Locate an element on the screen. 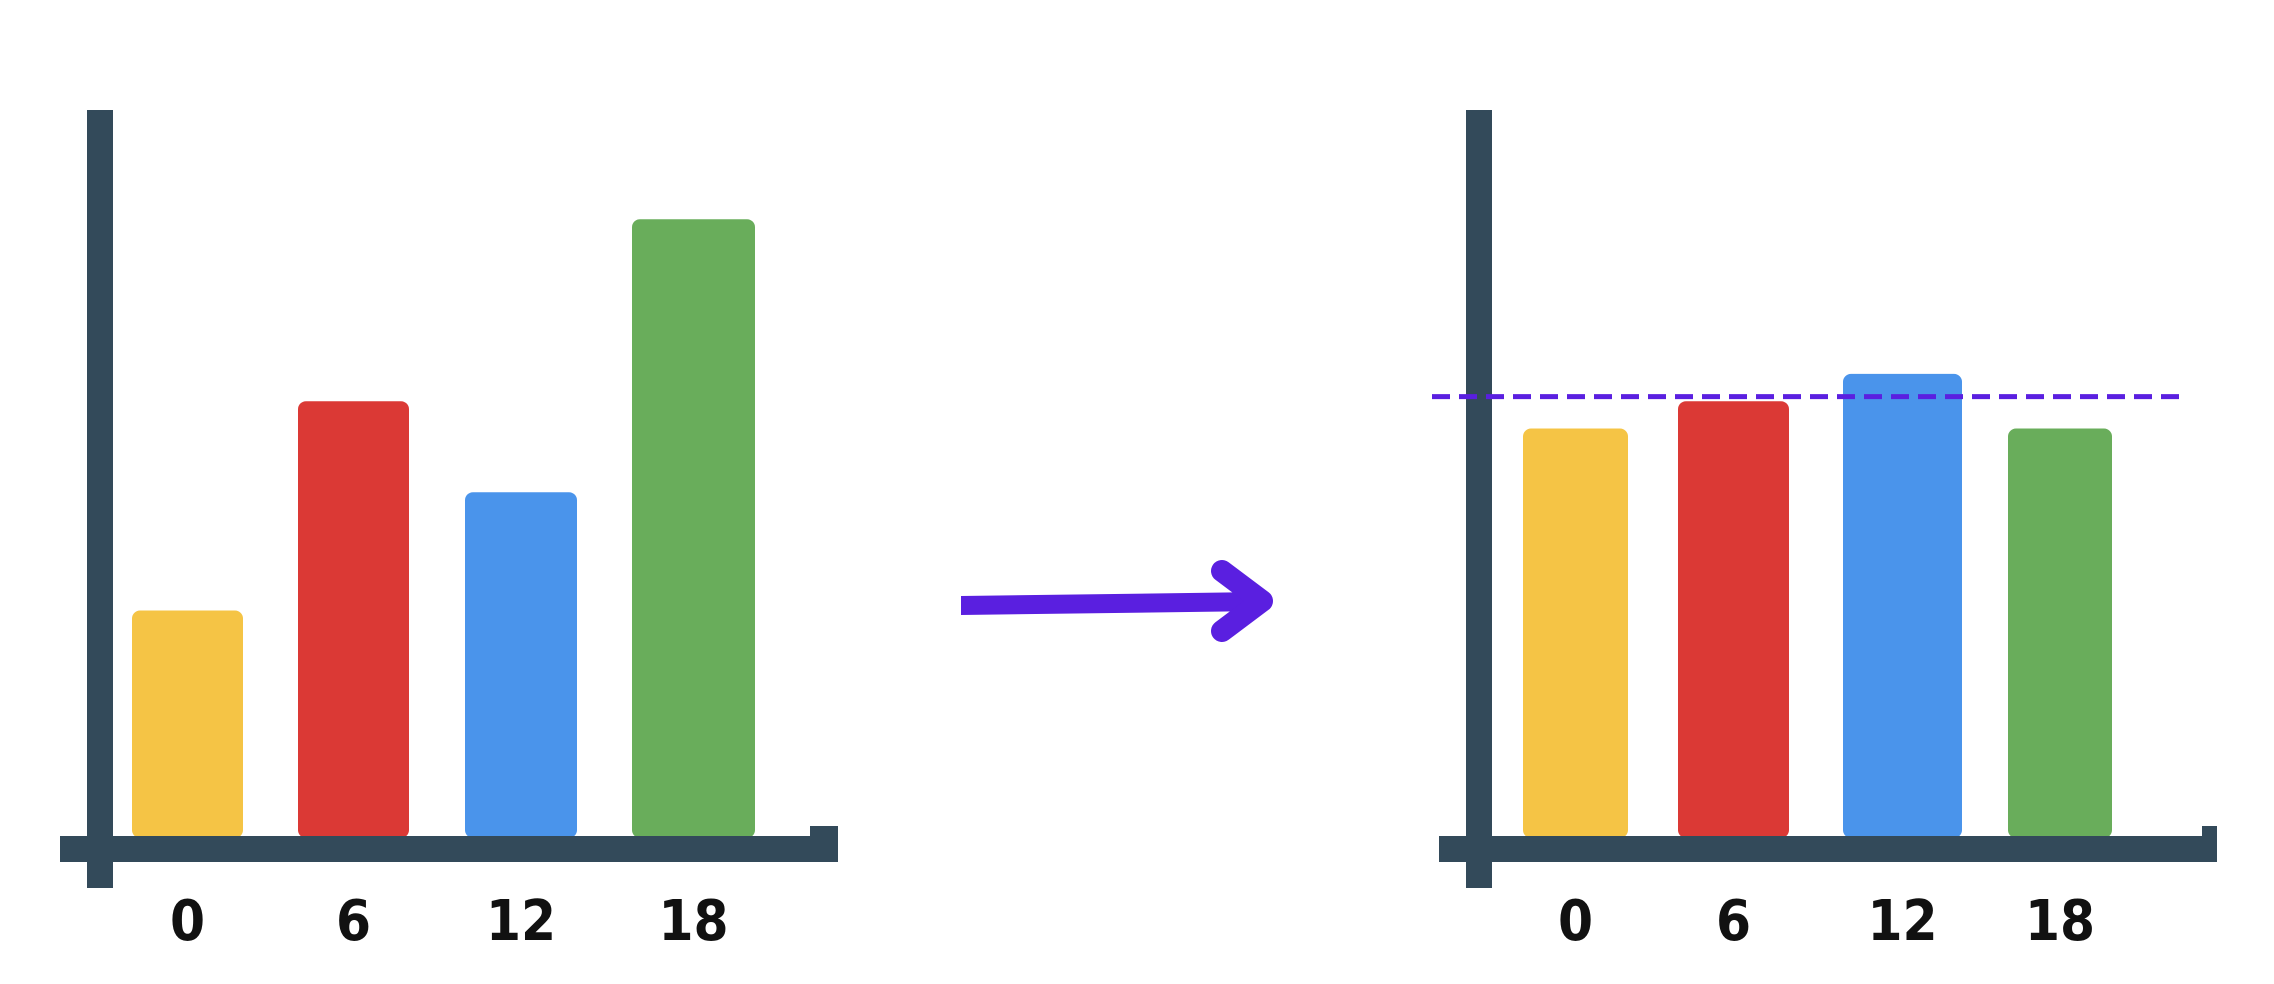  transition-arrow is located at coordinates (1117, 601).